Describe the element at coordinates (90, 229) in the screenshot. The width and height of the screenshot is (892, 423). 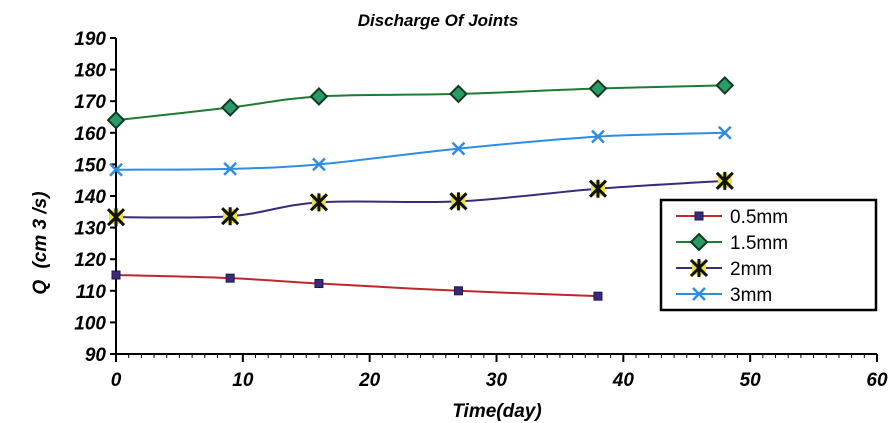
I see `y-tick-label: 130` at that location.